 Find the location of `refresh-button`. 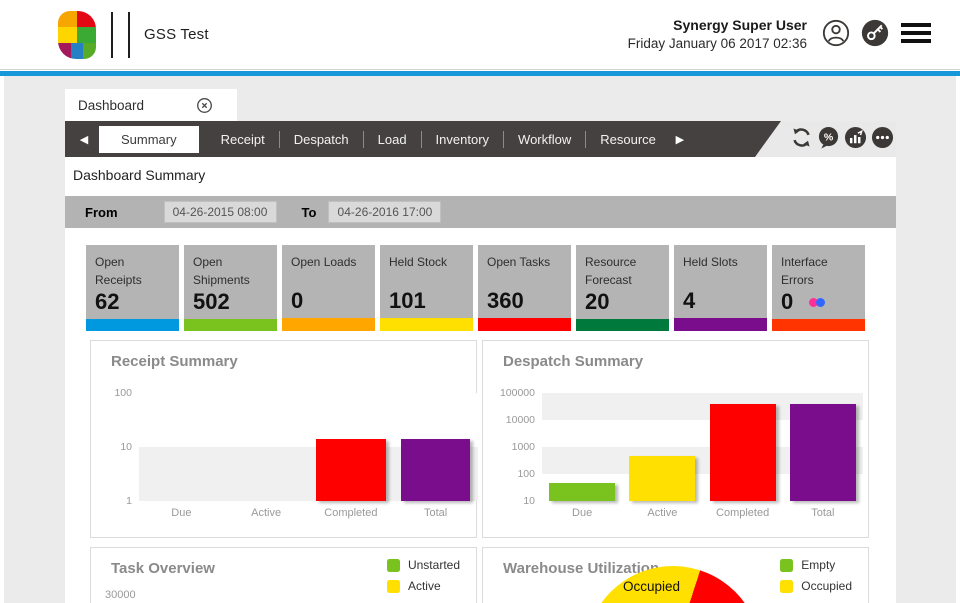

refresh-button is located at coordinates (801, 139).